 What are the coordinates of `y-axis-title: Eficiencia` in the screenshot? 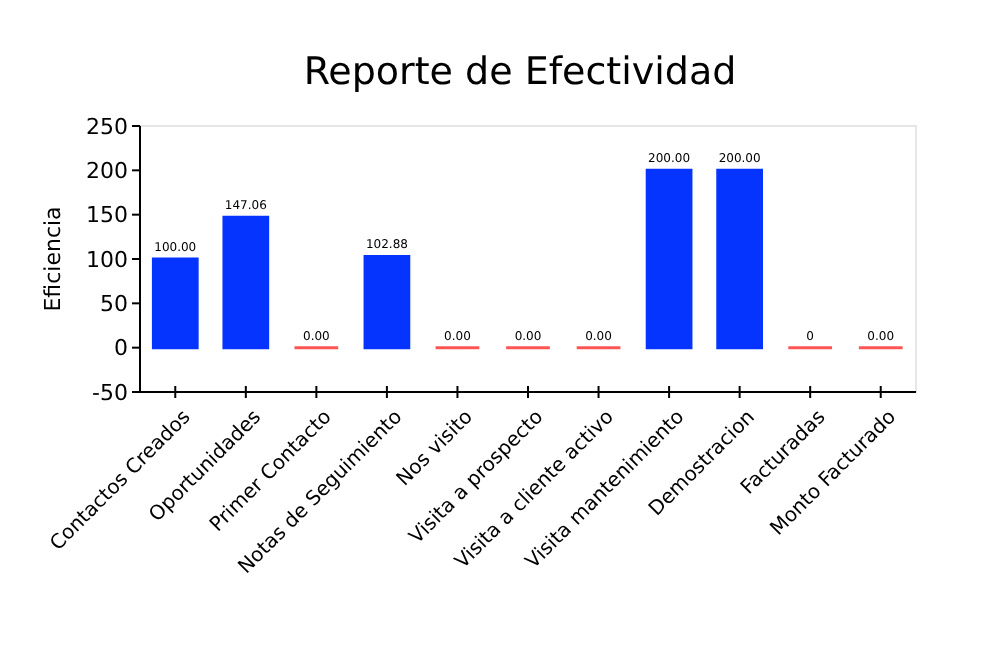 It's located at (53, 259).